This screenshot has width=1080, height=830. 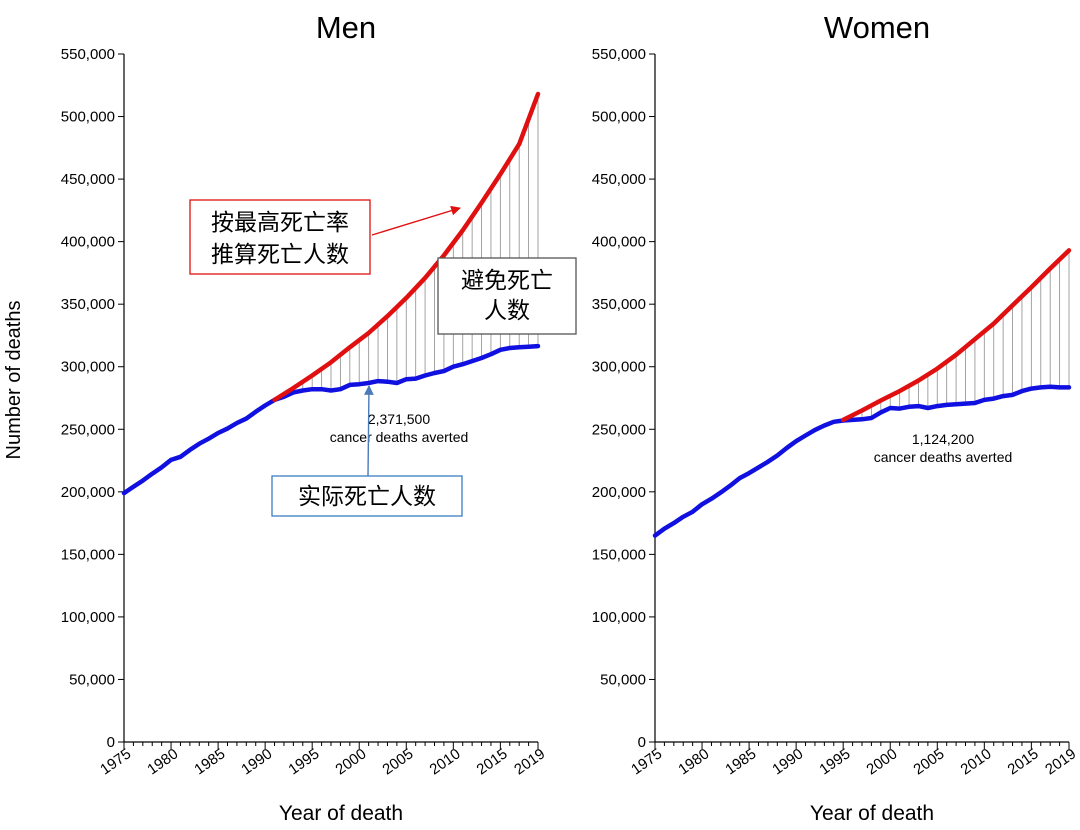 What do you see at coordinates (14, 380) in the screenshot?
I see `y-axis-label: Number of deaths` at bounding box center [14, 380].